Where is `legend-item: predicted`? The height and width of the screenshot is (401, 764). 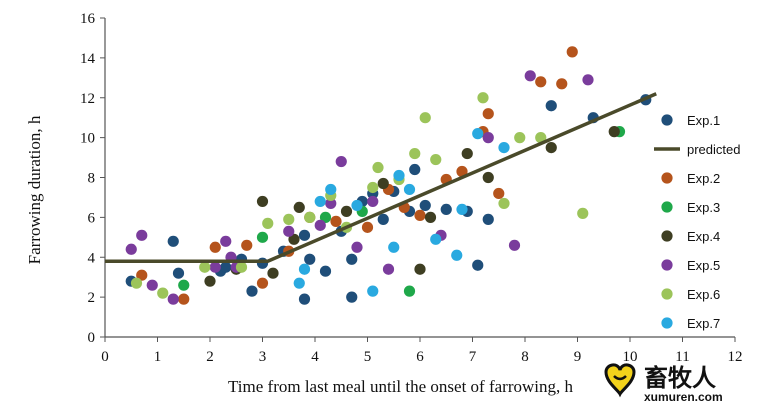 legend-item: predicted is located at coordinates (697, 149).